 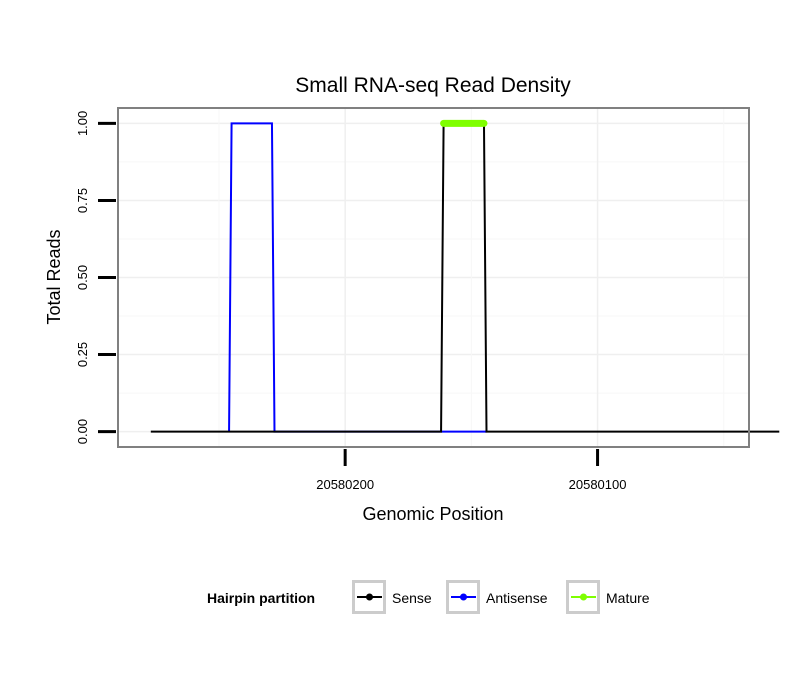 What do you see at coordinates (471, 470) in the screenshot?
I see `x-axis: 20580200 20580100` at bounding box center [471, 470].